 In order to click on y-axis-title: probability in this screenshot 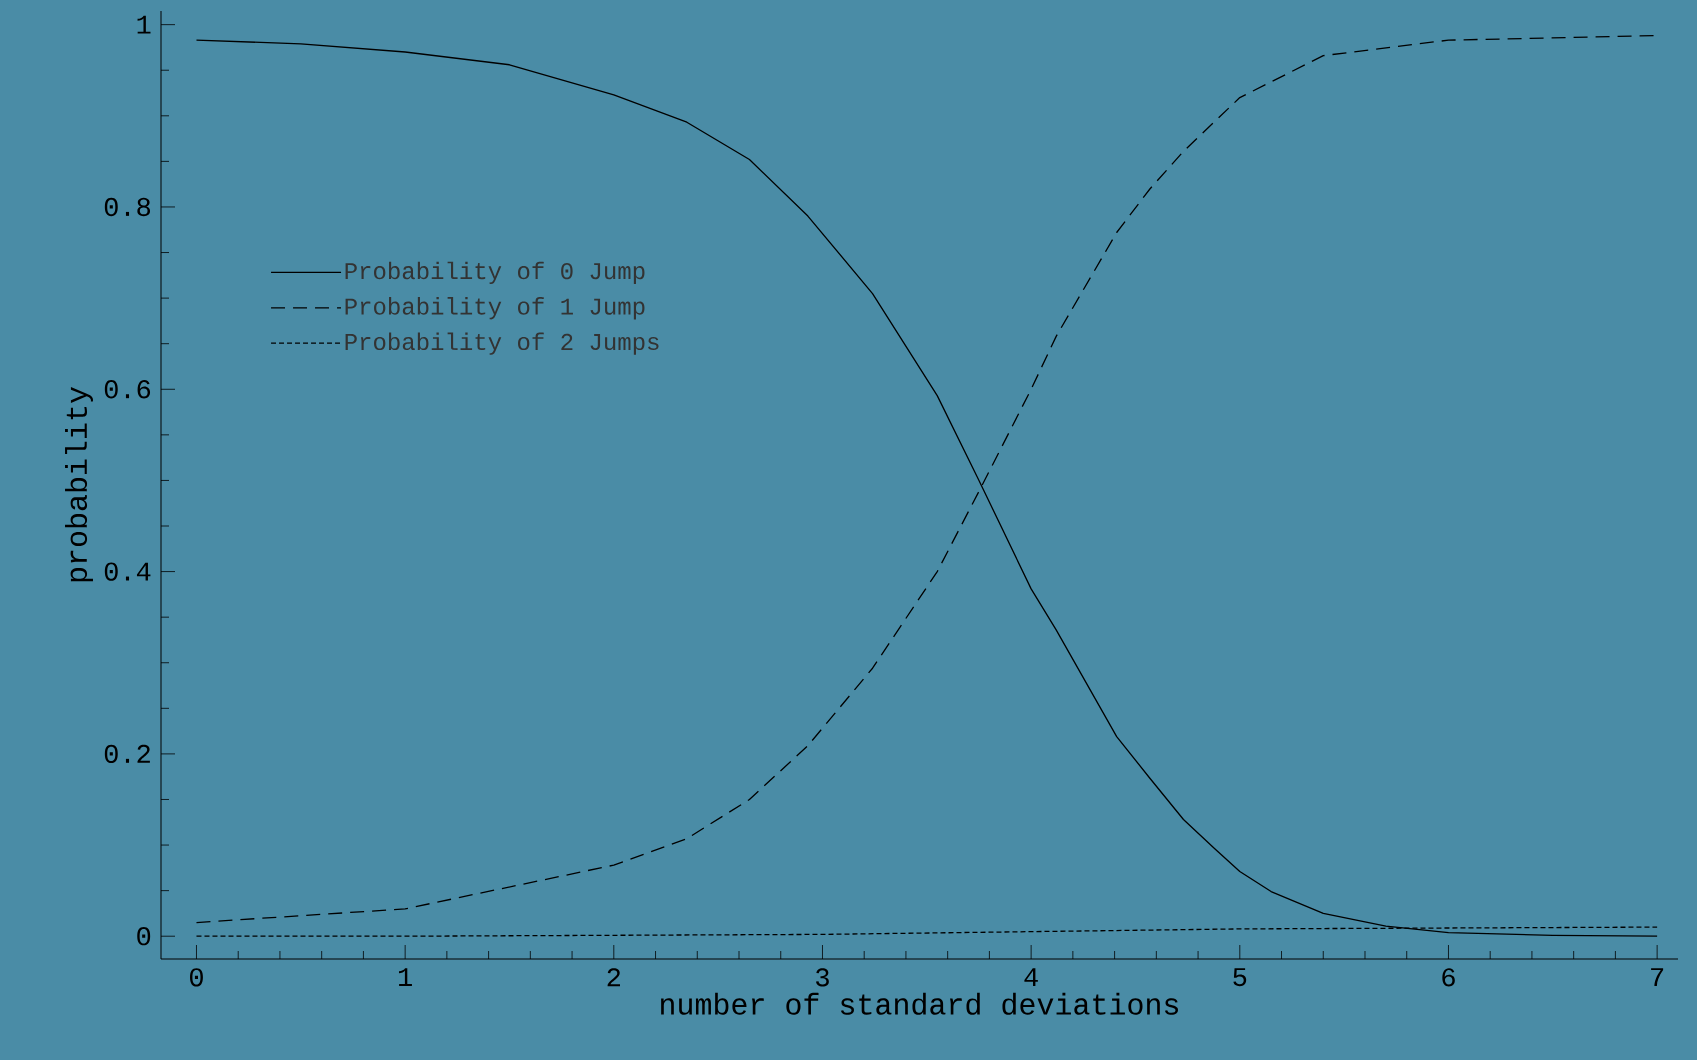, I will do `click(79, 484)`.